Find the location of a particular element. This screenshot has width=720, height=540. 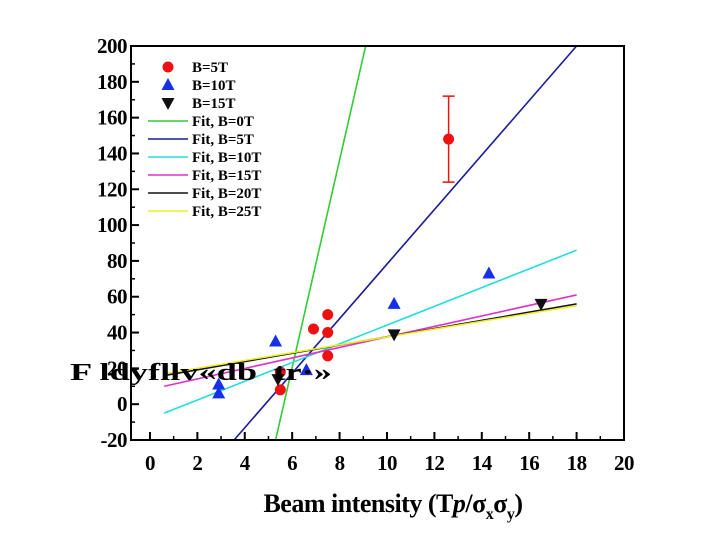

y-tick-label: 80 is located at coordinates (117, 261).